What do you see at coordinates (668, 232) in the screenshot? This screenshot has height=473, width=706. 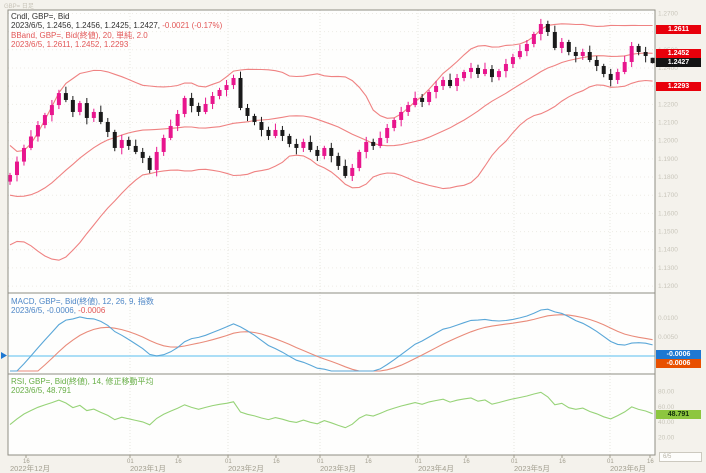 I see `svg-text: 1.1500` at bounding box center [668, 232].